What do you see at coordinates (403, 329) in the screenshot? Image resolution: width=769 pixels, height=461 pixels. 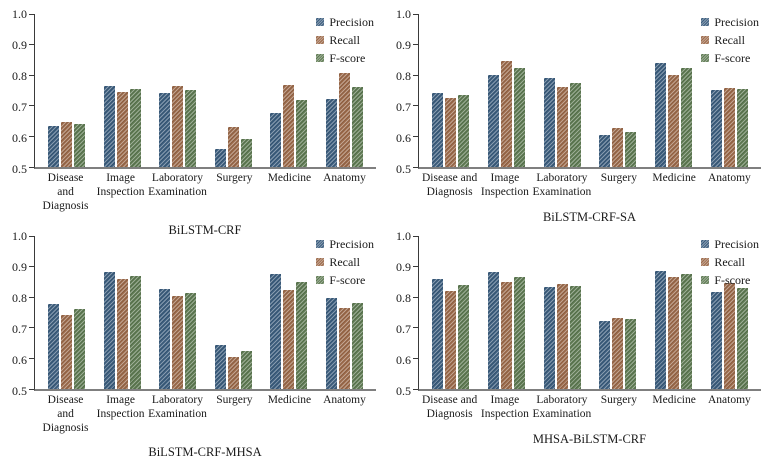 I see `y-tick-label: 0.7` at bounding box center [403, 329].